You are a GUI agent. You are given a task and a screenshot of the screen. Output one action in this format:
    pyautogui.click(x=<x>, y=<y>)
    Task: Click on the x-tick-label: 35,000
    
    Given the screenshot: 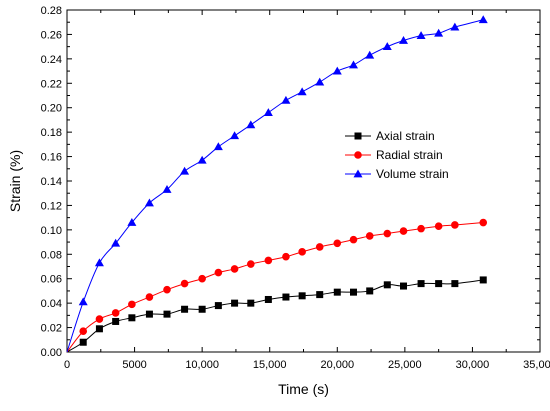 What is the action you would take?
    pyautogui.click(x=536, y=365)
    